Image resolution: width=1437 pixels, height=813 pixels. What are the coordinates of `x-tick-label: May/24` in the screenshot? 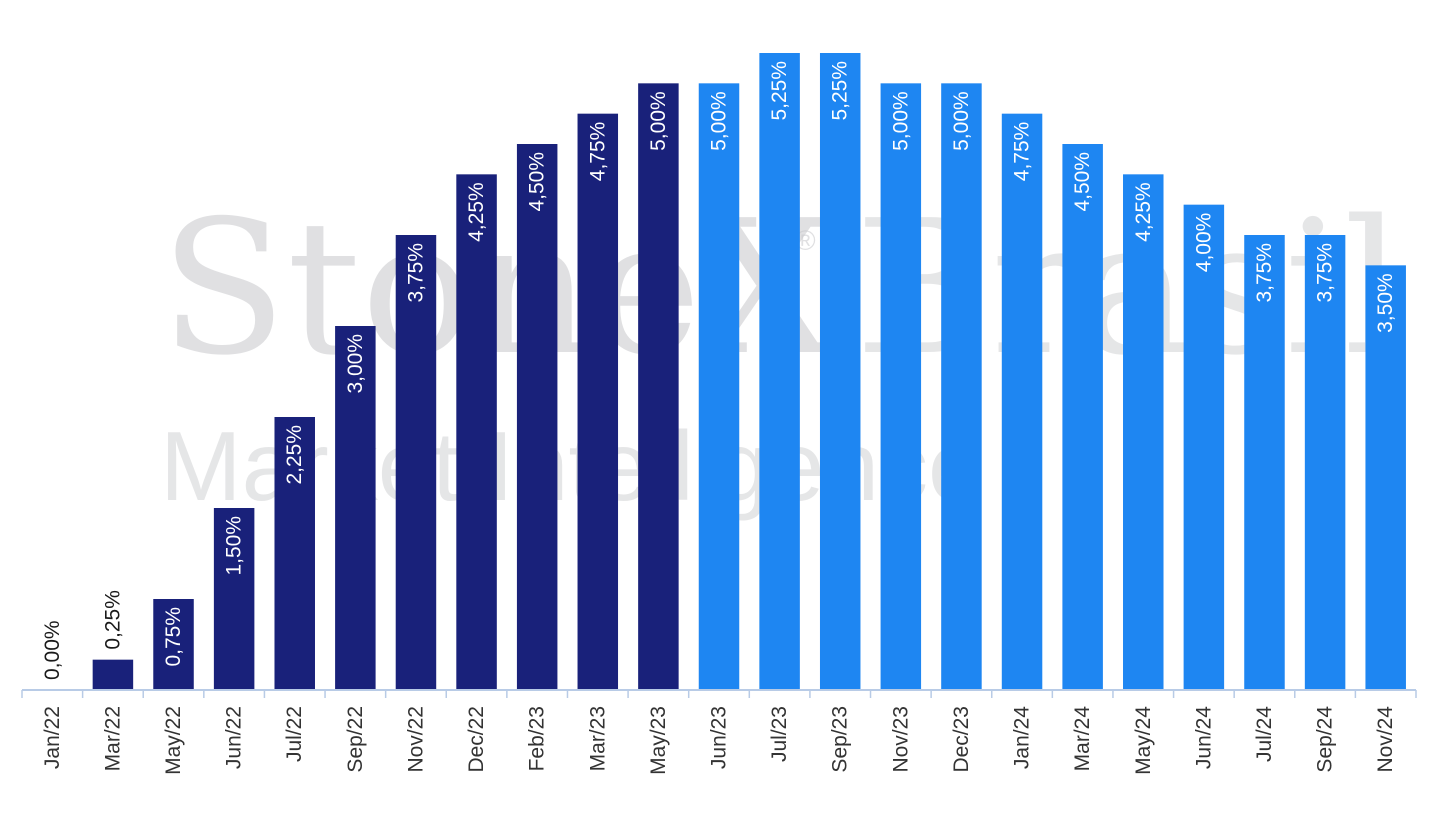 It's located at (1143, 740).